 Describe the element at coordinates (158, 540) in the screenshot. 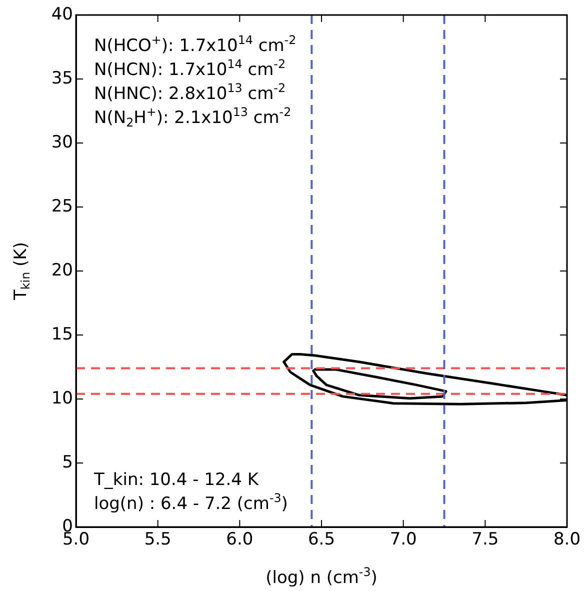

I see `x-tick-label: 5.5` at that location.